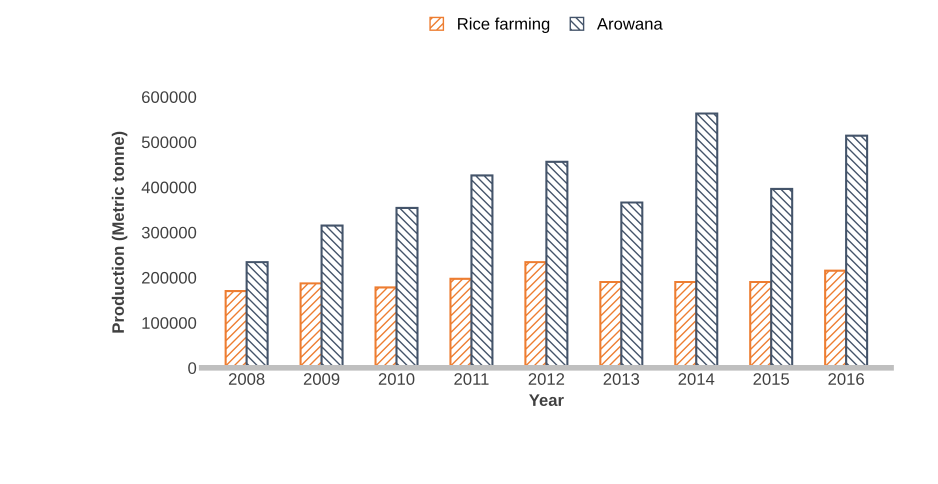  What do you see at coordinates (169, 142) in the screenshot?
I see `y-tick-label: 500000` at bounding box center [169, 142].